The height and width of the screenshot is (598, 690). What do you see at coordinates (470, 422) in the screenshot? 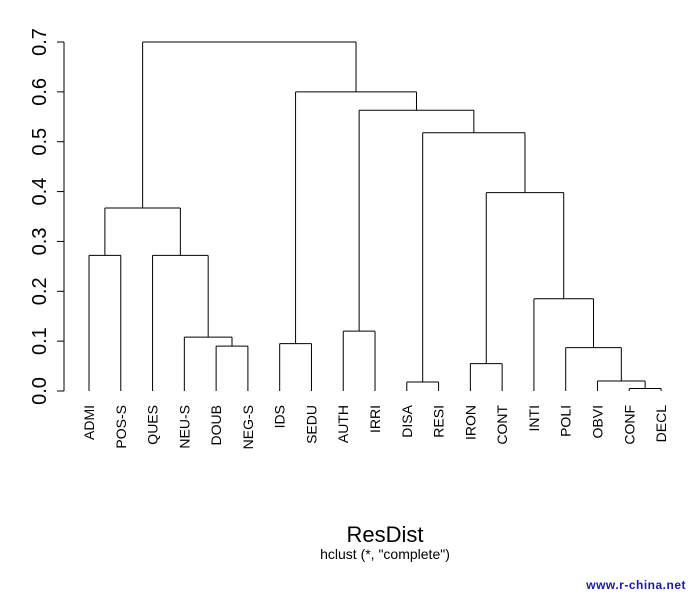
I see `leaf-label: IRON` at bounding box center [470, 422].